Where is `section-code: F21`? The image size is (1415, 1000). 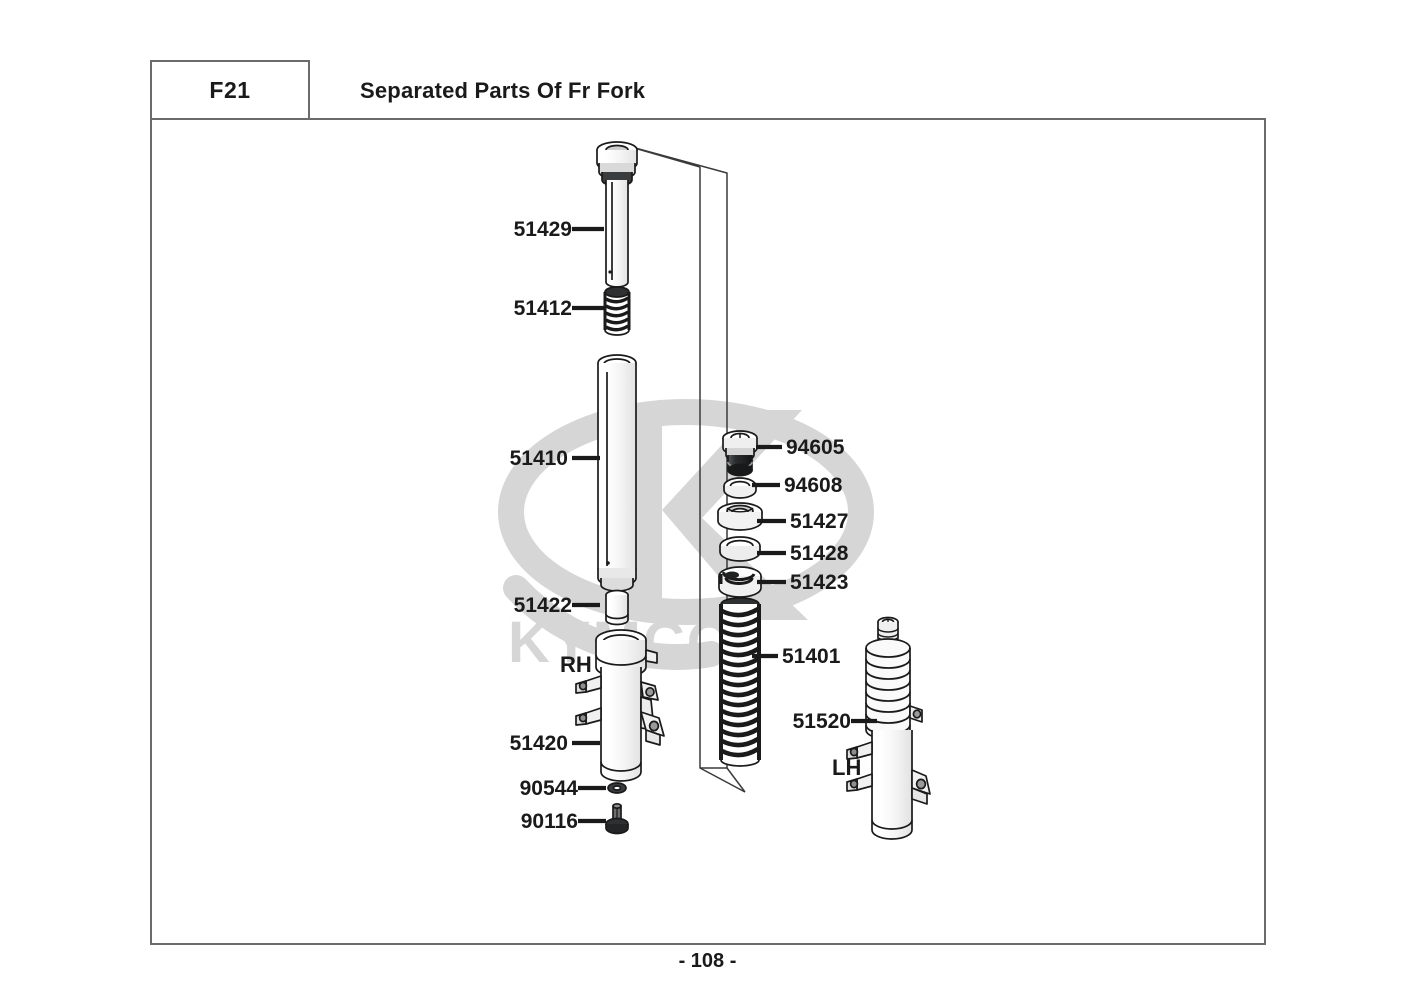 section-code: F21 is located at coordinates (230, 89).